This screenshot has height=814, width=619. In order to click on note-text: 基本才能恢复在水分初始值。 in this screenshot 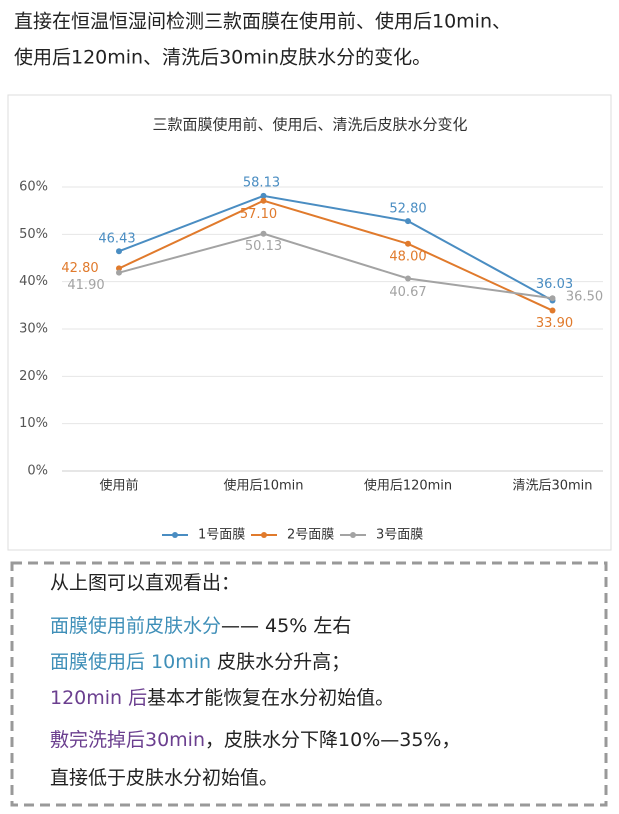, I will do `click(270, 698)`.